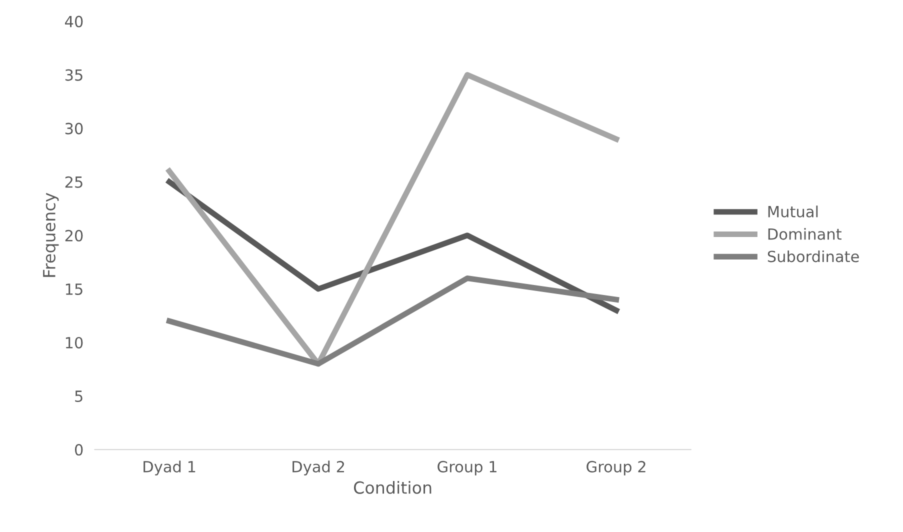 The width and height of the screenshot is (903, 532). Describe the element at coordinates (170, 468) in the screenshot. I see `x-tick-label: Dyad 1` at that location.